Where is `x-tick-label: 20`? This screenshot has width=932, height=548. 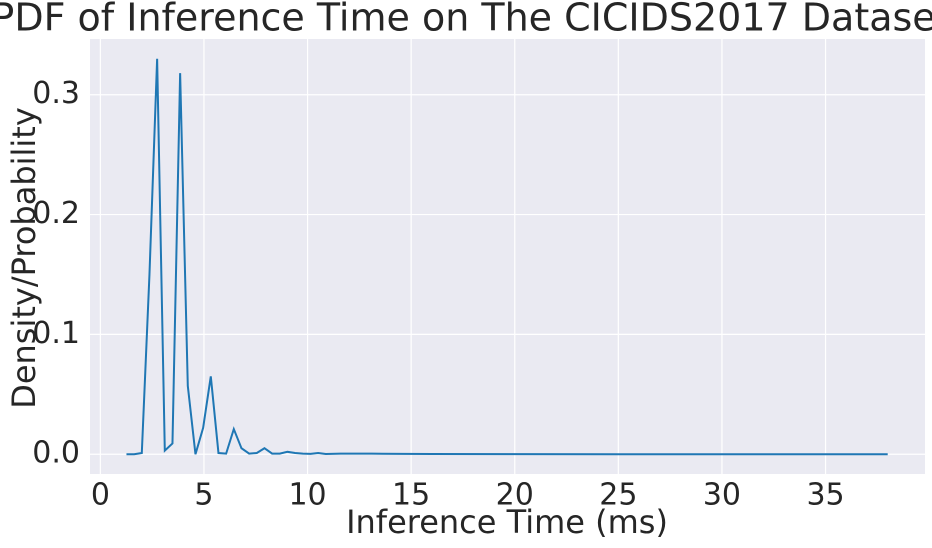
x-tick-label: 20 is located at coordinates (515, 495).